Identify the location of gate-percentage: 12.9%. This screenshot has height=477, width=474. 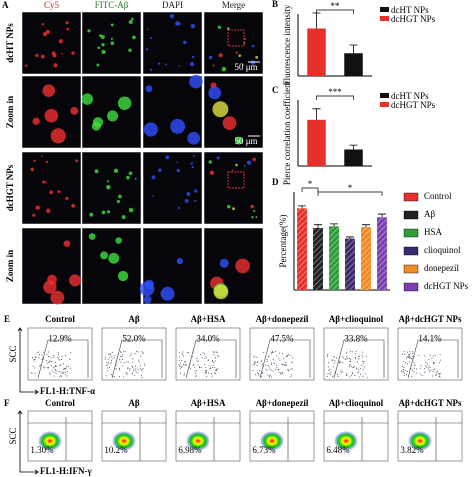
(60, 339).